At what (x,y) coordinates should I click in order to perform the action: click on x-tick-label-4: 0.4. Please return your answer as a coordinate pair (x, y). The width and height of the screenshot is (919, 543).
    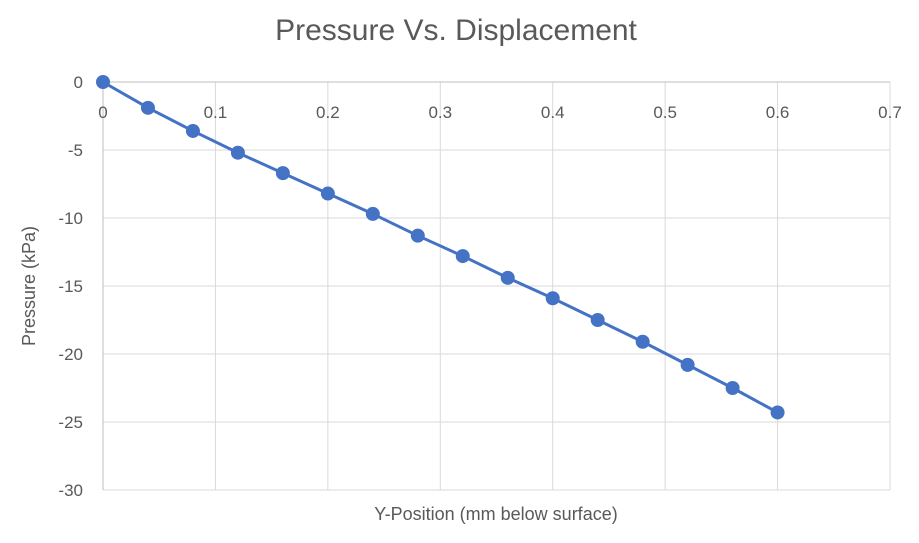
    Looking at the image, I should click on (553, 112).